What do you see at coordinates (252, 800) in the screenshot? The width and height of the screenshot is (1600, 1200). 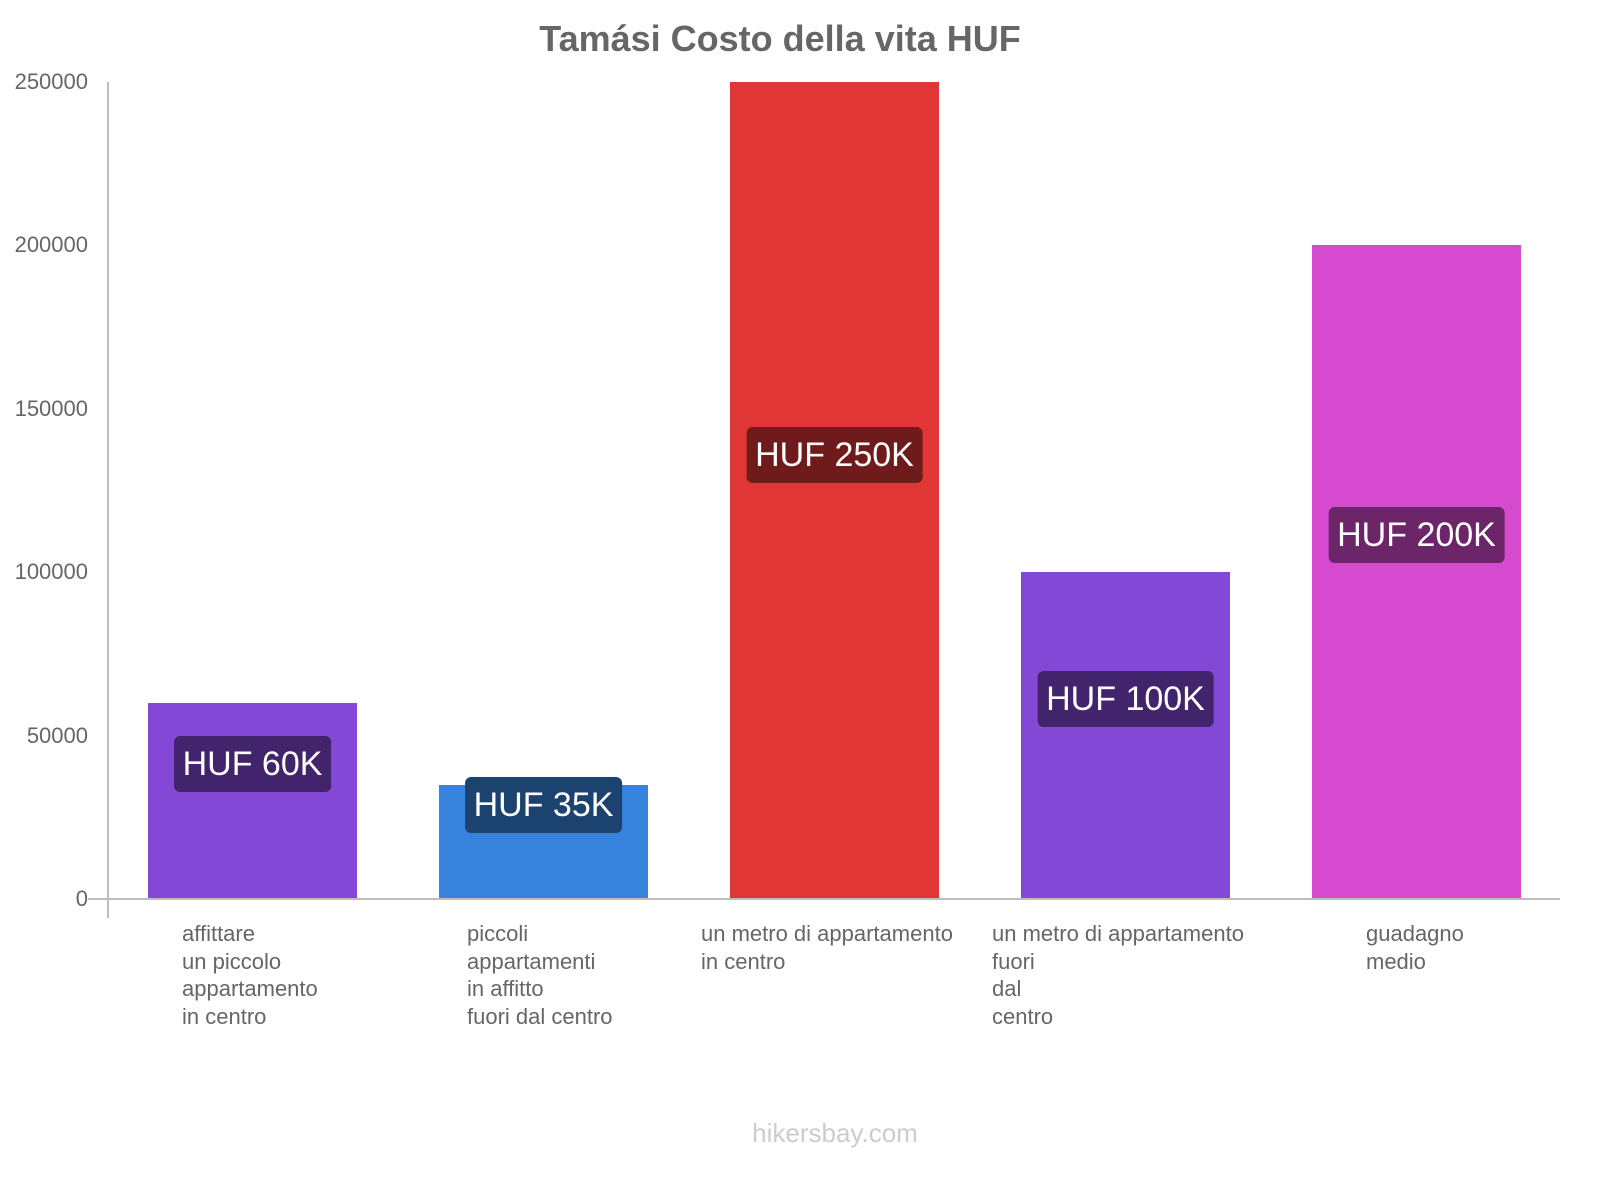 I see `bar-rent-small-apartment-center` at bounding box center [252, 800].